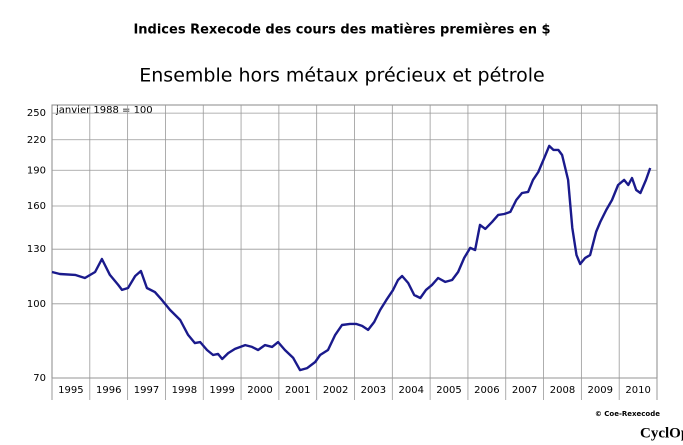 The height and width of the screenshot is (445, 683). What do you see at coordinates (486, 390) in the screenshot?
I see `x-tick-label: 2006` at bounding box center [486, 390].